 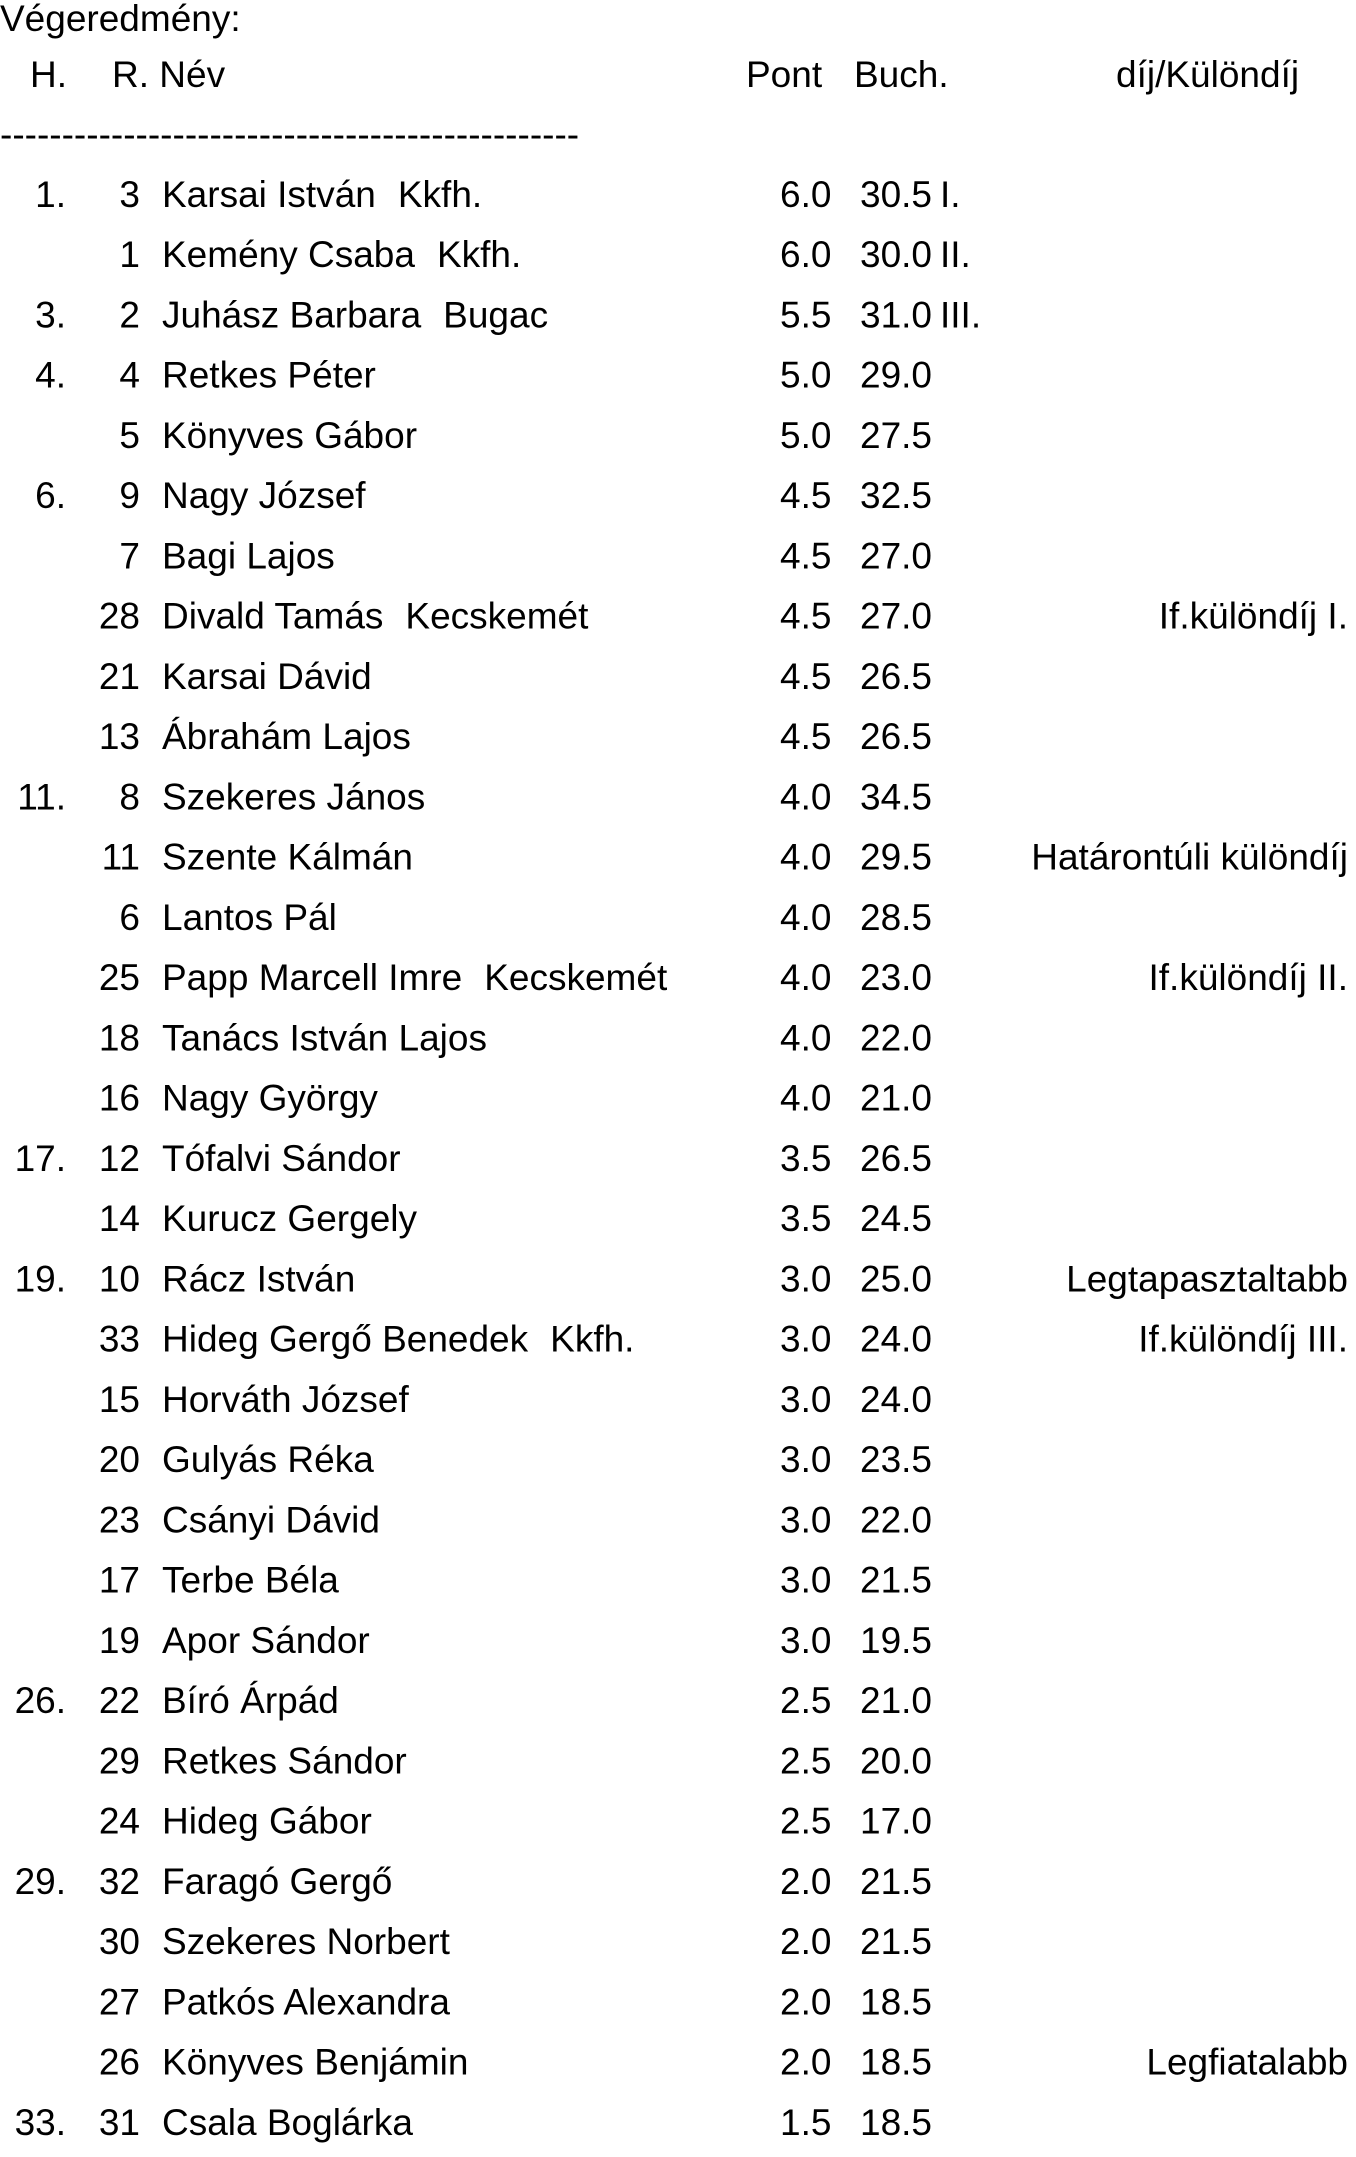 What do you see at coordinates (119, 1218) in the screenshot?
I see `rank: 14` at bounding box center [119, 1218].